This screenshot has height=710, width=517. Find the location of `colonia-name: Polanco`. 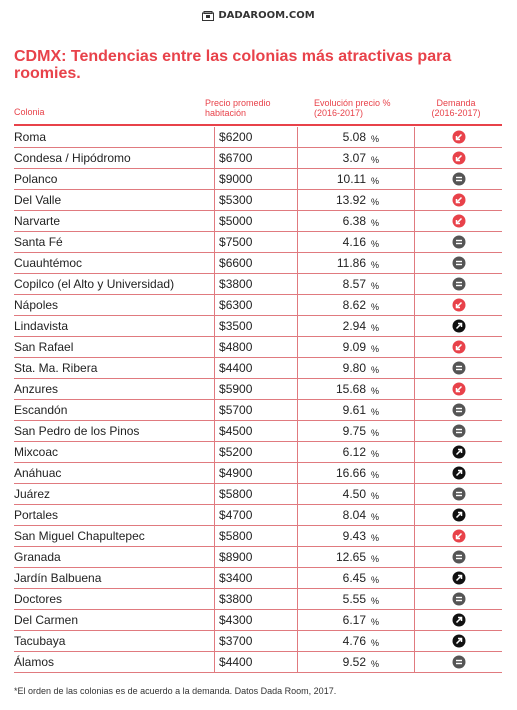

colonia-name: Polanco is located at coordinates (36, 179).